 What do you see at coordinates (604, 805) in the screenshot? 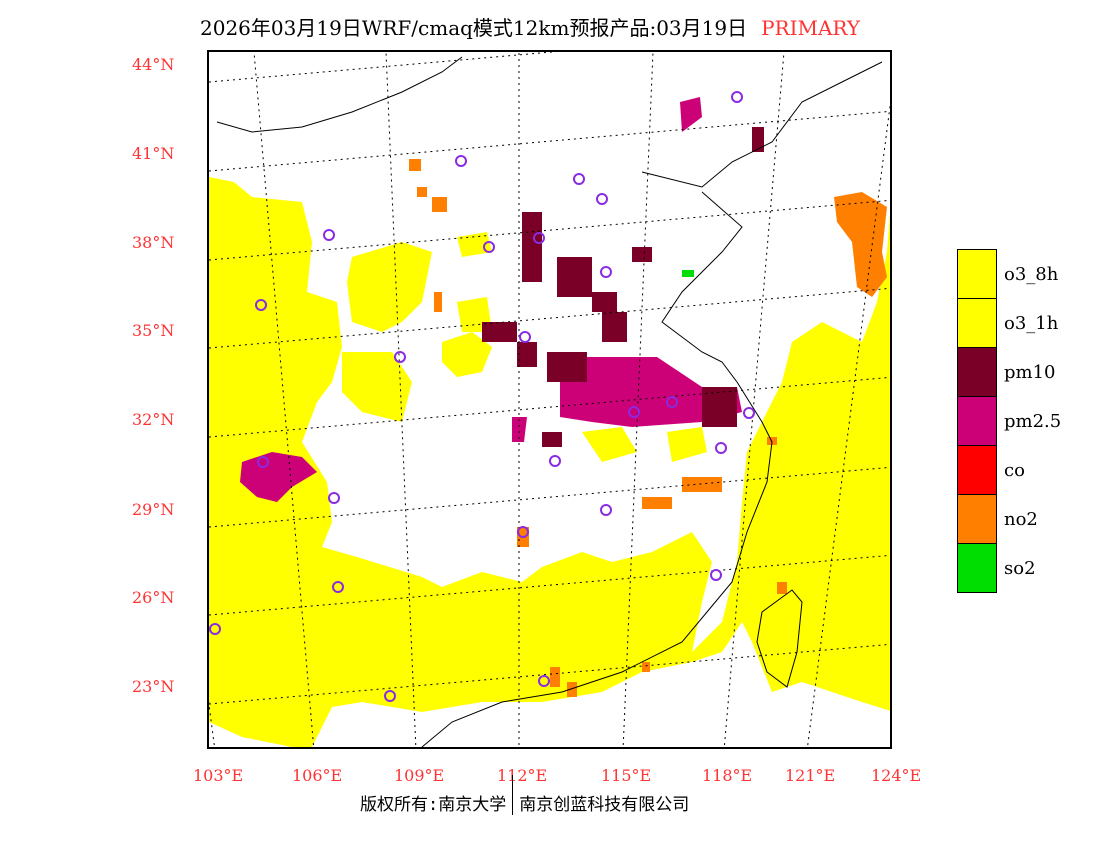
I see `copyright-right: 南京创蓝科技有限公司` at bounding box center [604, 805].